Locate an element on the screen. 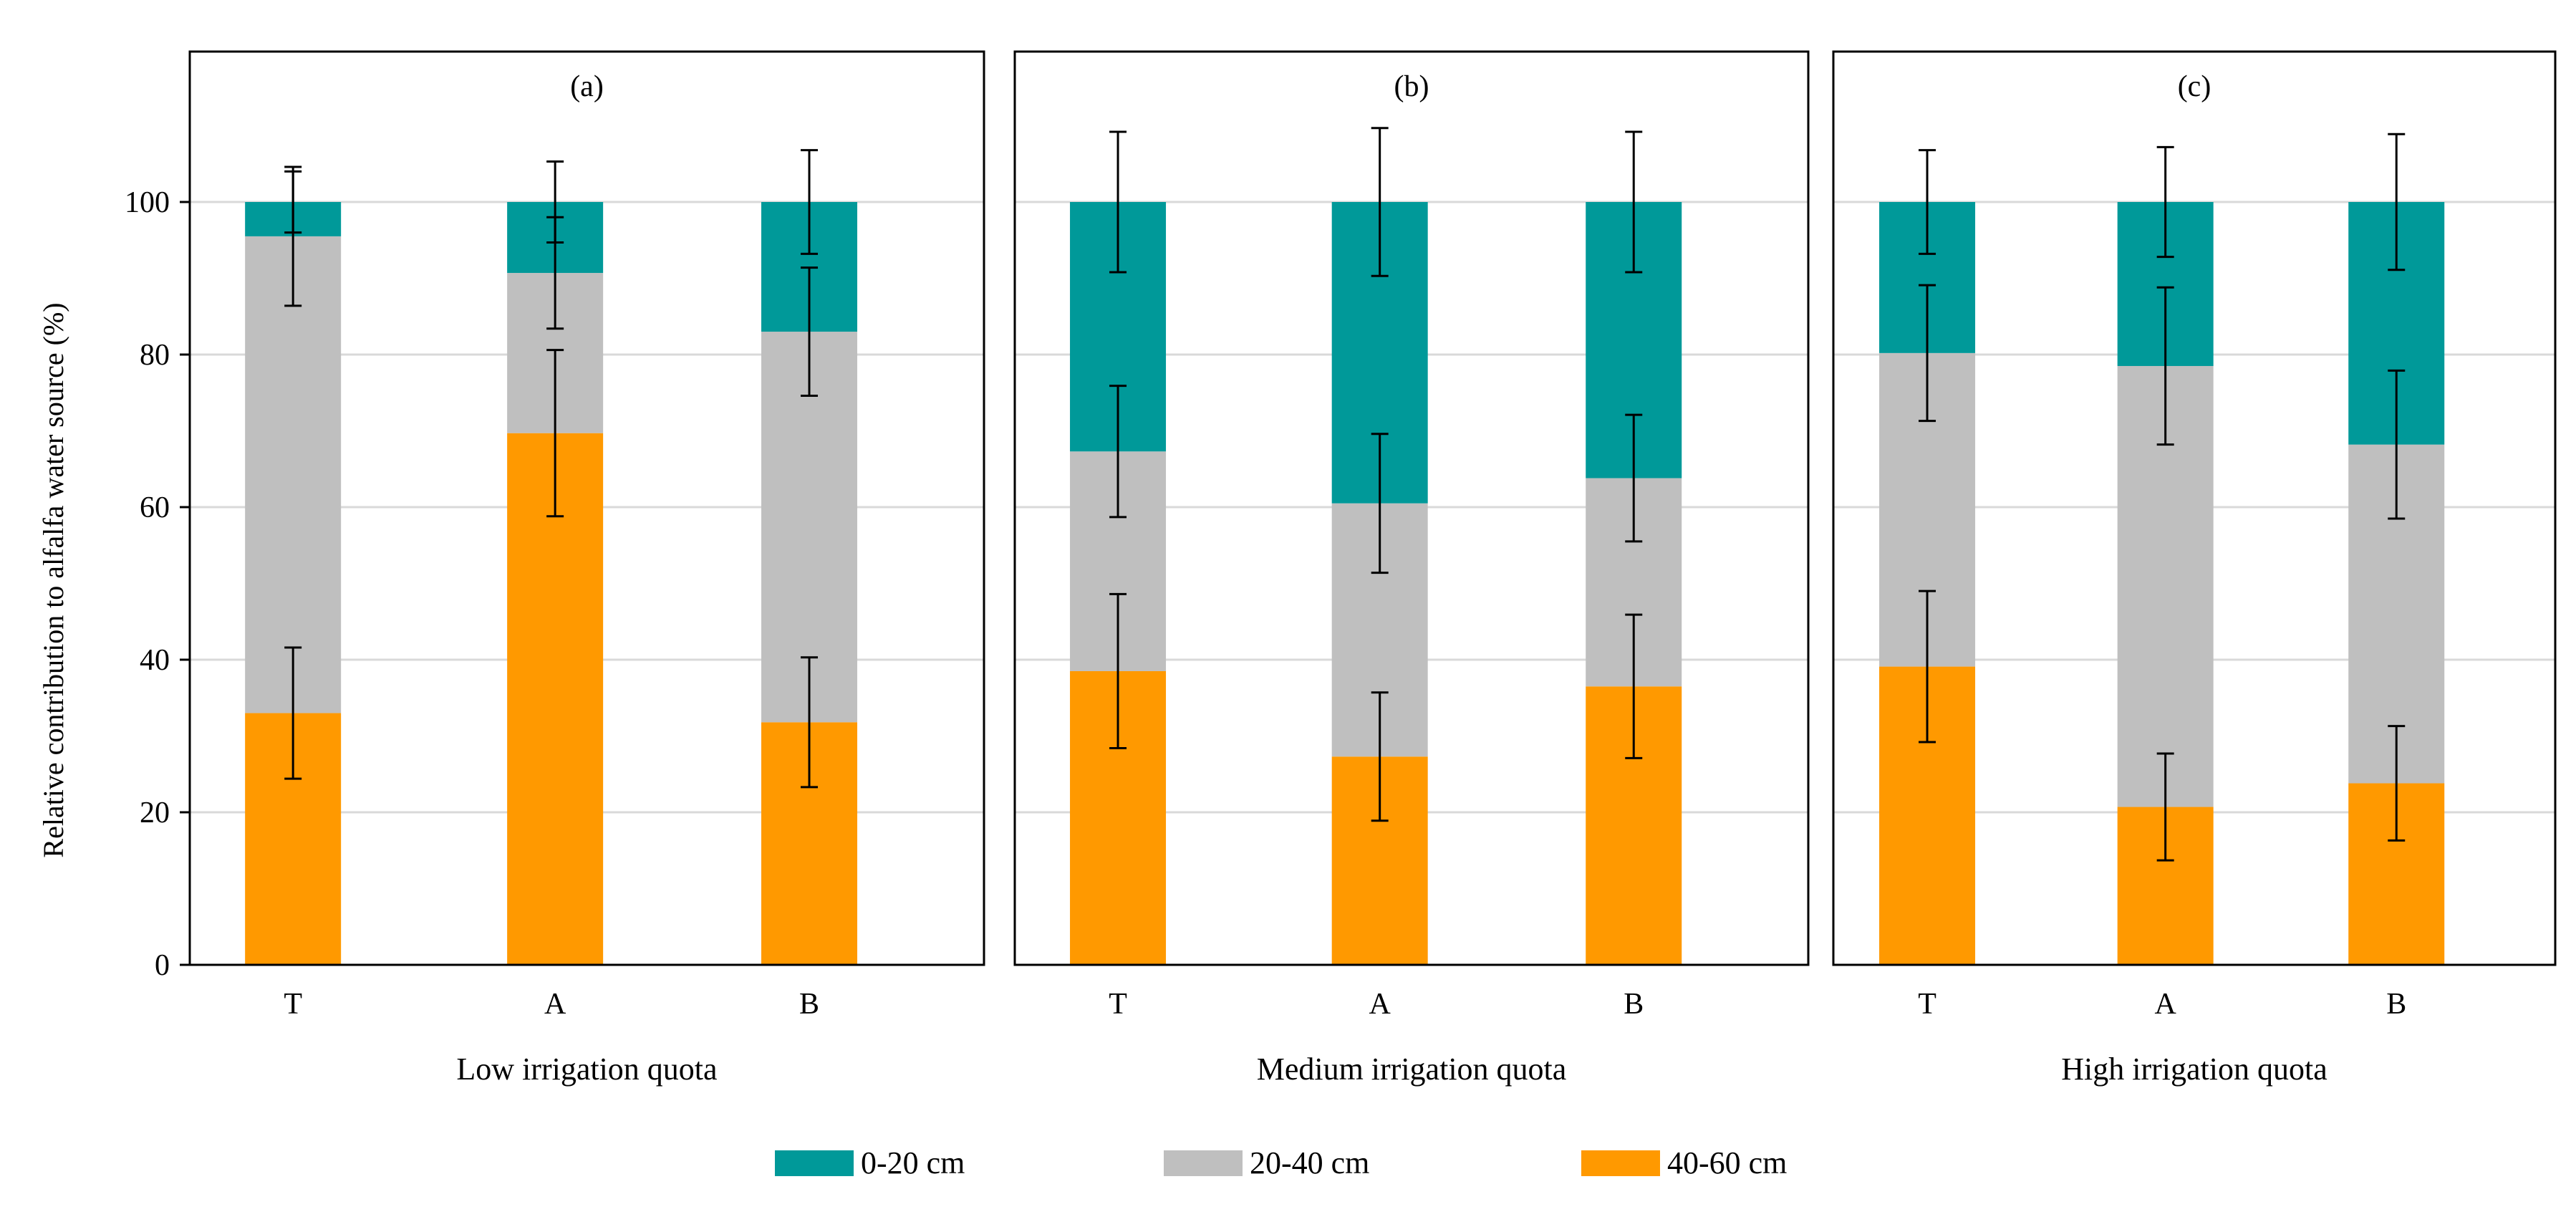  legend-label-3: 40-60 cm is located at coordinates (1727, 1162).